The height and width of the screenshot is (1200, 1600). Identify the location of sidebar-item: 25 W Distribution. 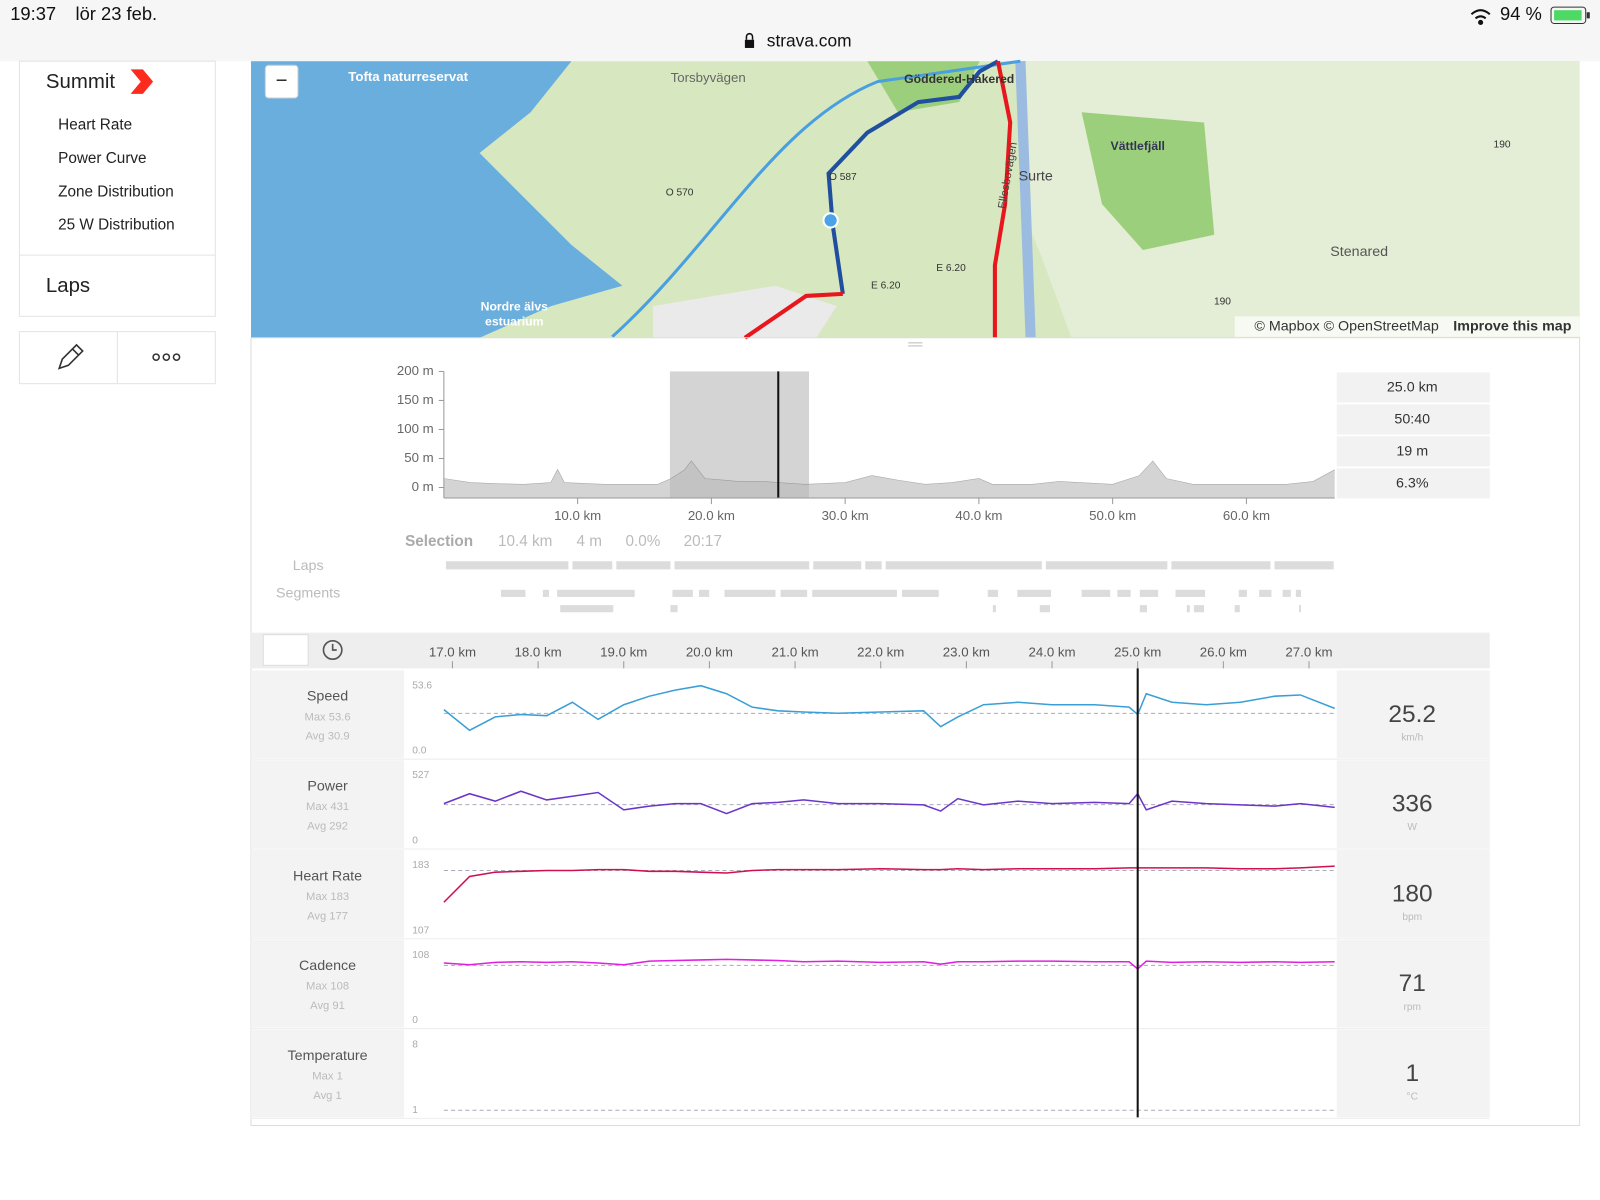
(116, 225).